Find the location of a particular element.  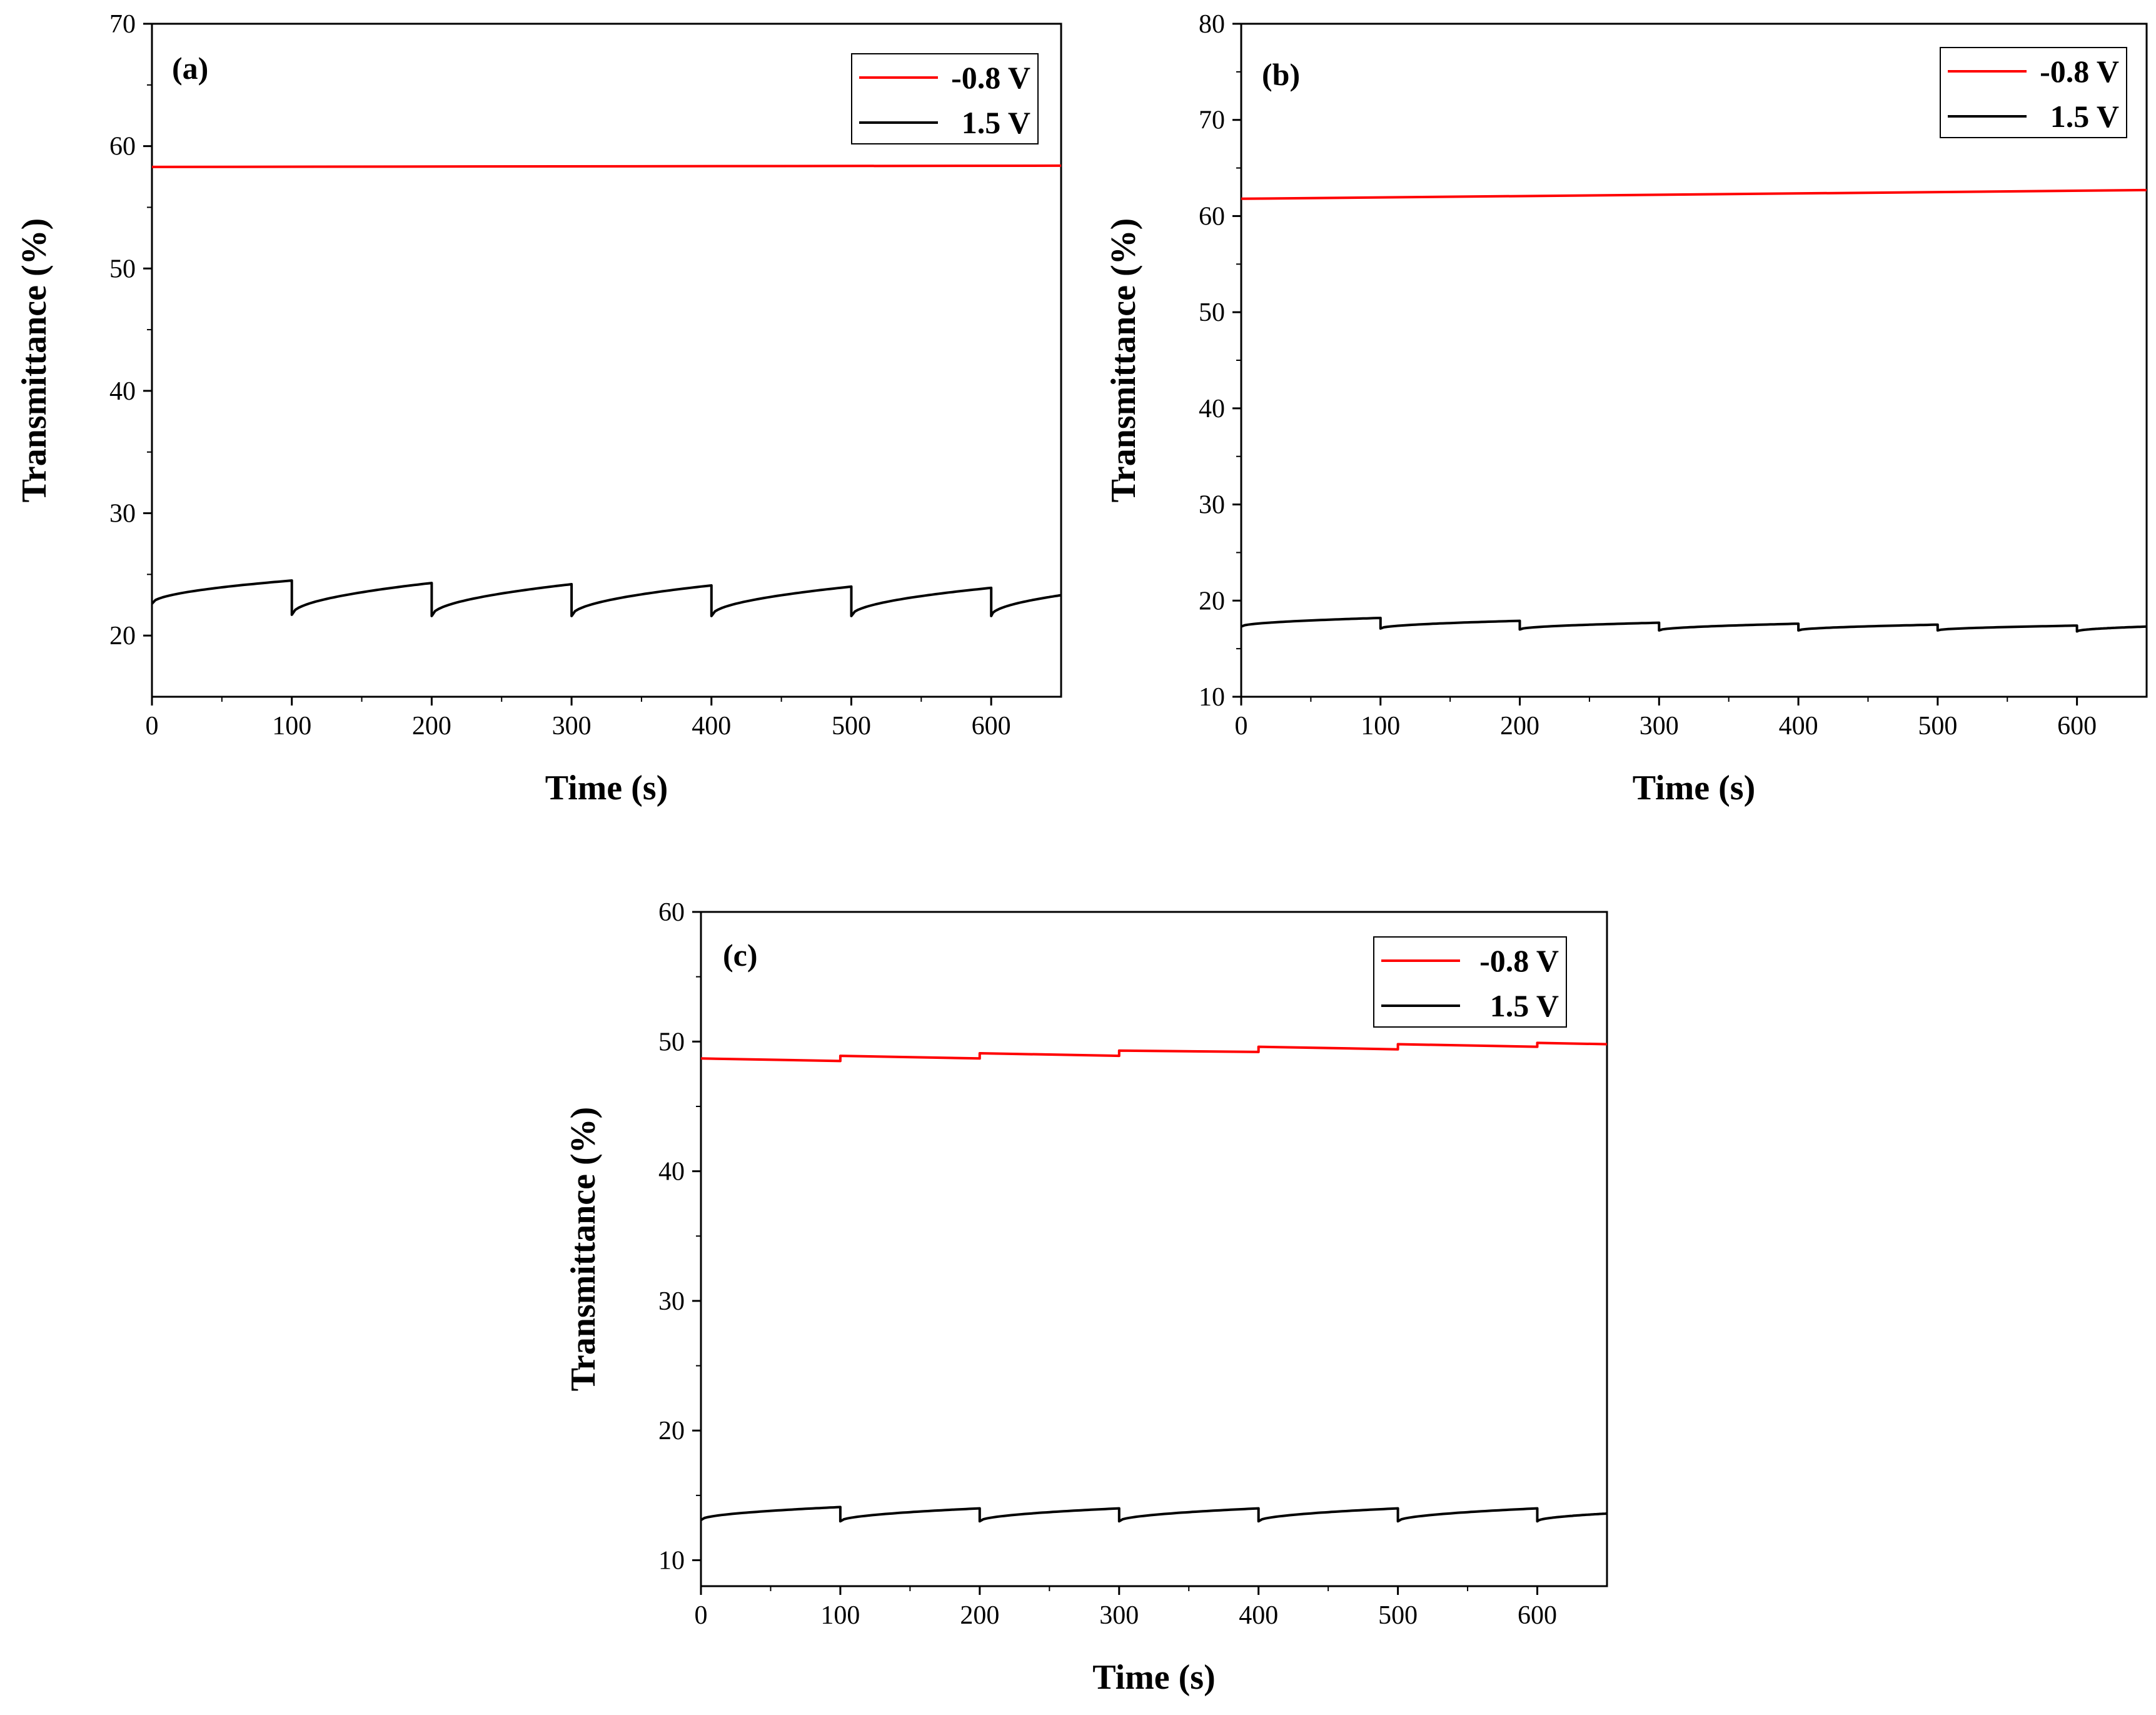

panel-label: (a) is located at coordinates (190, 68).